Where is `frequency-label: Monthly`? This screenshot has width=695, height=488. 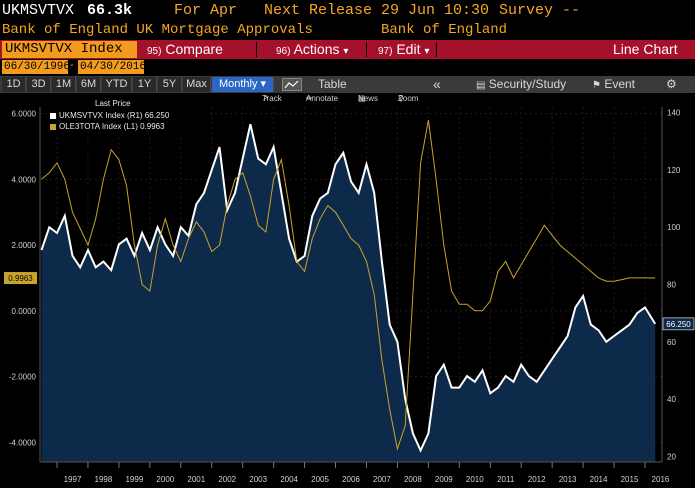 frequency-label: Monthly is located at coordinates (238, 84).